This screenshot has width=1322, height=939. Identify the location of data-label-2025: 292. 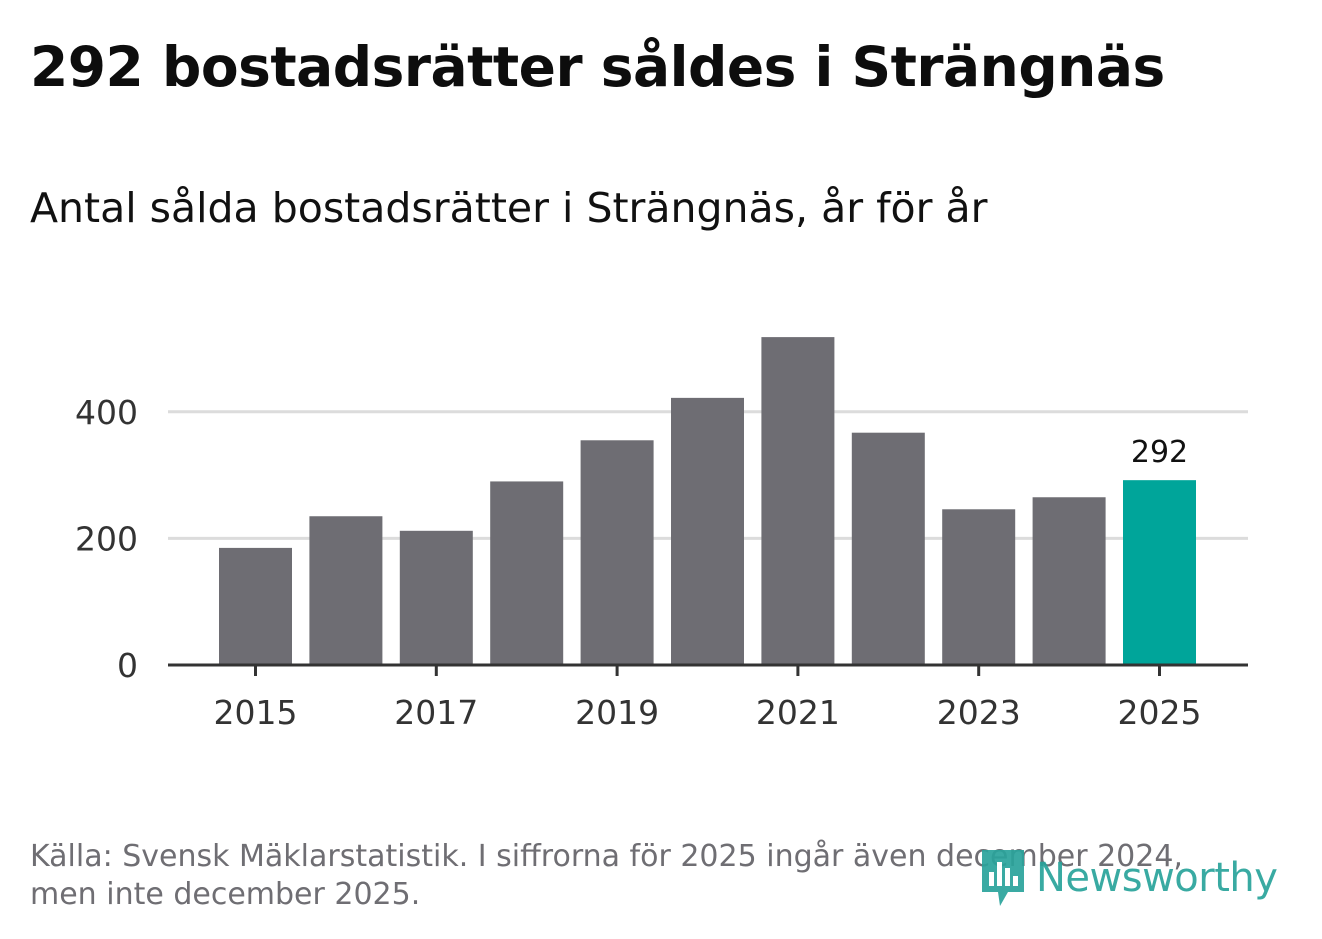
(1159, 452).